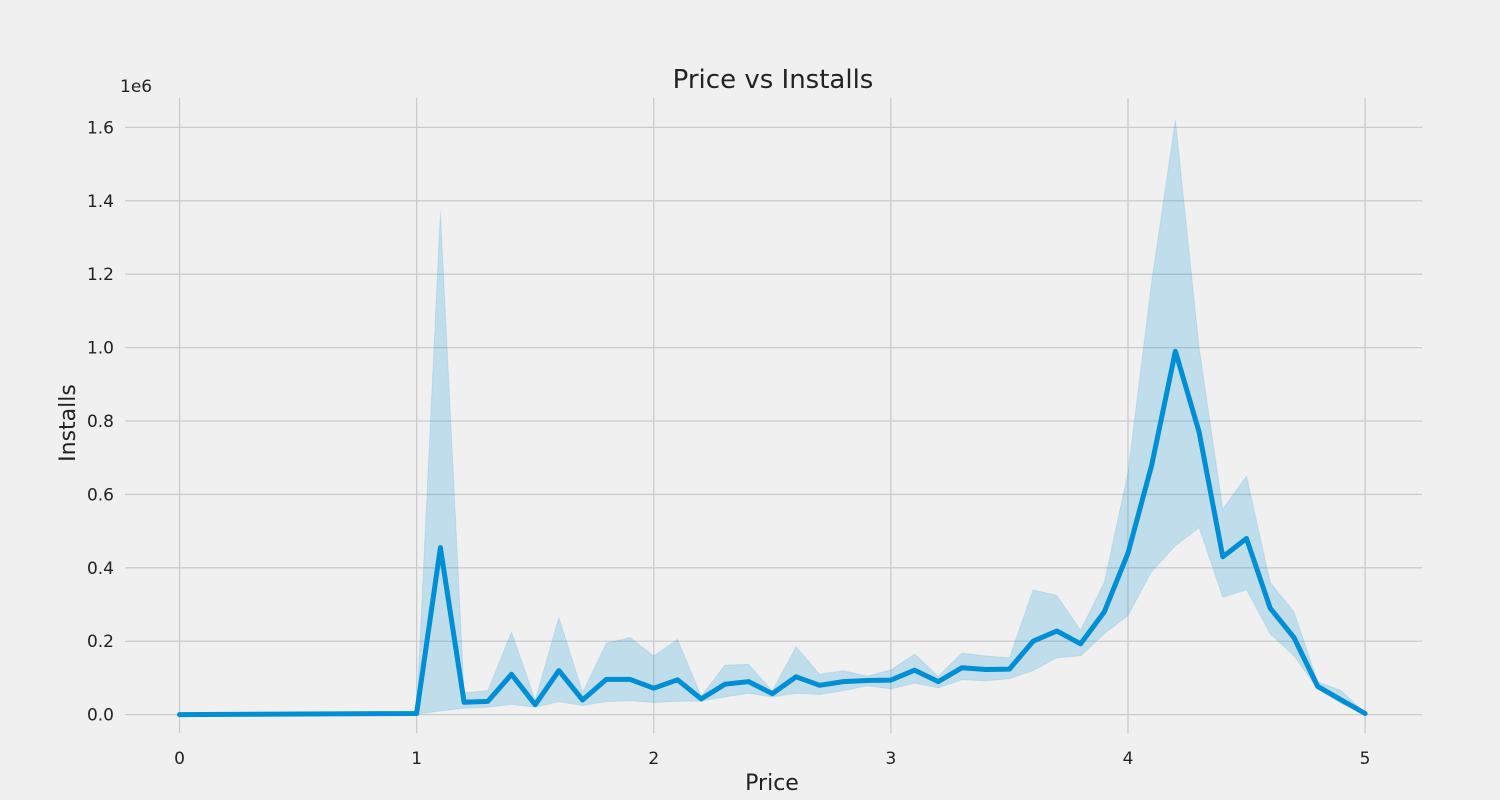 Image resolution: width=1500 pixels, height=800 pixels. I want to click on y-tick-label: 1.4, so click(100, 202).